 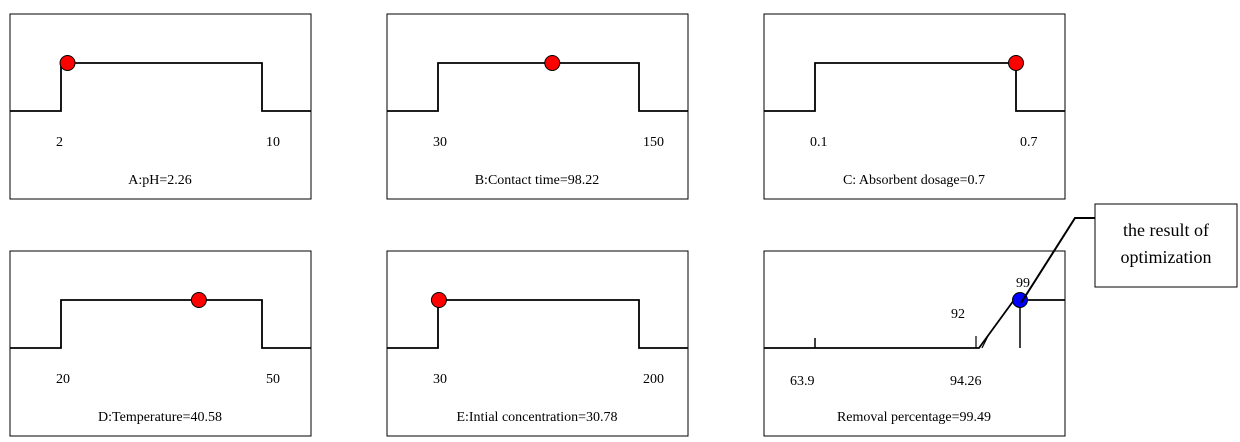 I want to click on panel-absorbent-dosage: 0.1 0.7 C: Absorbent dosage=0.7, so click(x=914, y=106).